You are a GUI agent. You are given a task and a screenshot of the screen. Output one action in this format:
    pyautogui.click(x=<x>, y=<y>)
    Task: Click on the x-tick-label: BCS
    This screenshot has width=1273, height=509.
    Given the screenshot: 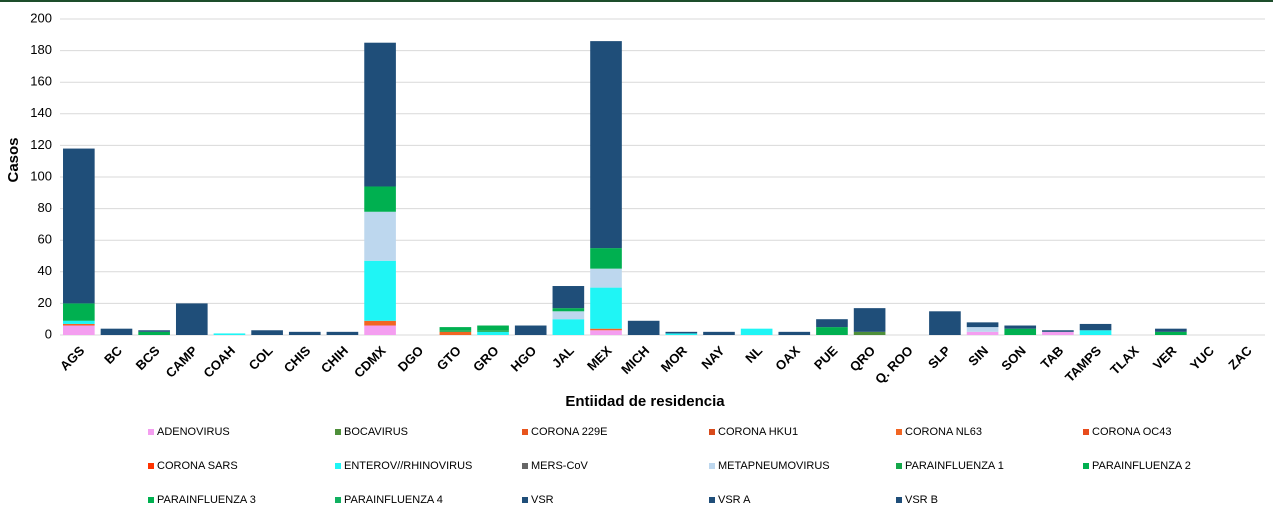 What is the action you would take?
    pyautogui.click(x=148, y=358)
    